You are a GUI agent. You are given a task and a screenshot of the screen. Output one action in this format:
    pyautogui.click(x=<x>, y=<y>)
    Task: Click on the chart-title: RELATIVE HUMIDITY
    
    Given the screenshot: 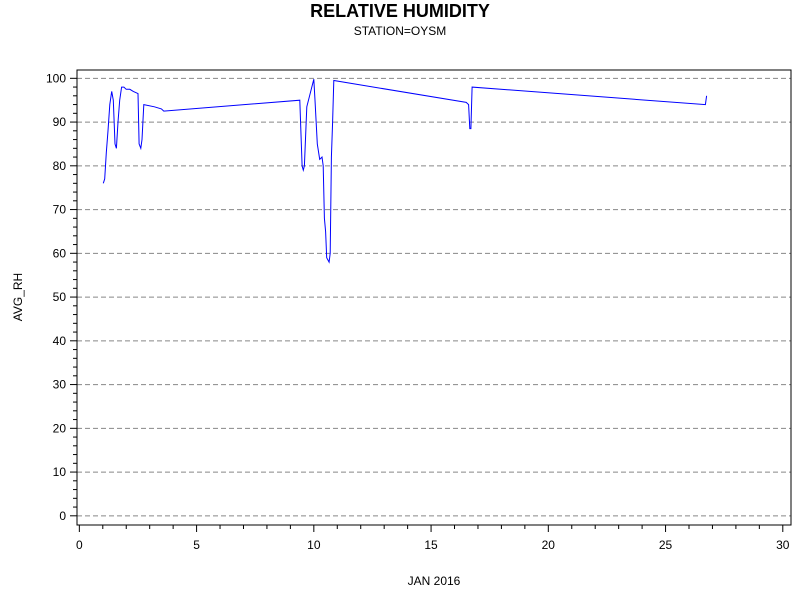 What is the action you would take?
    pyautogui.click(x=400, y=11)
    